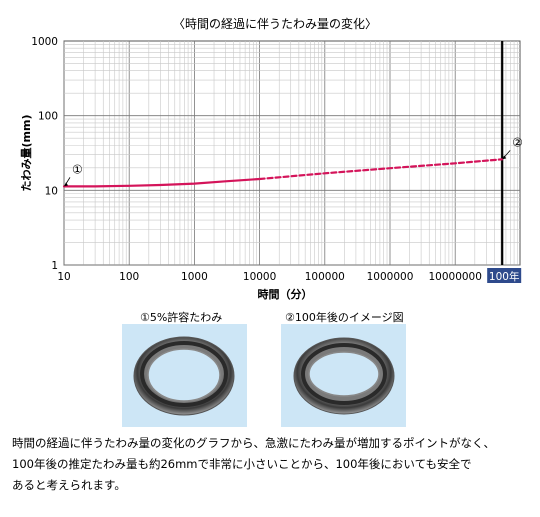 The width and height of the screenshot is (540, 517). I want to click on gasket-ring-100-years, so click(344, 376).